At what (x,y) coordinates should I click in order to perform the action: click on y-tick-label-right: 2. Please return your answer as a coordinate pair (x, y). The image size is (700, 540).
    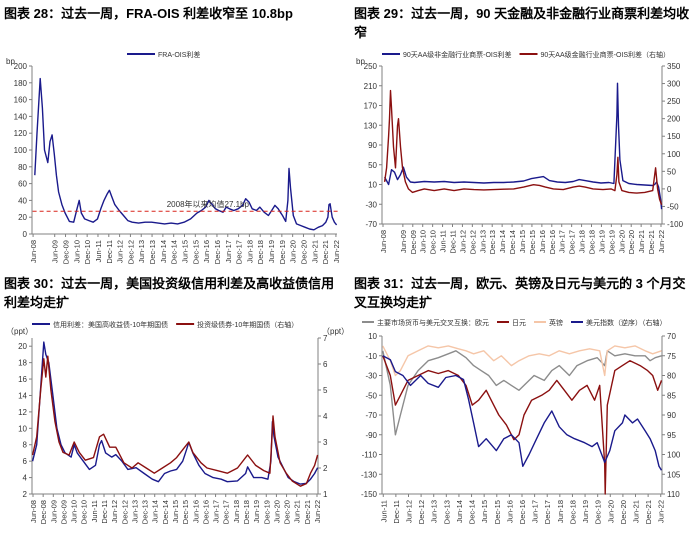
    Looking at the image, I should click on (325, 468).